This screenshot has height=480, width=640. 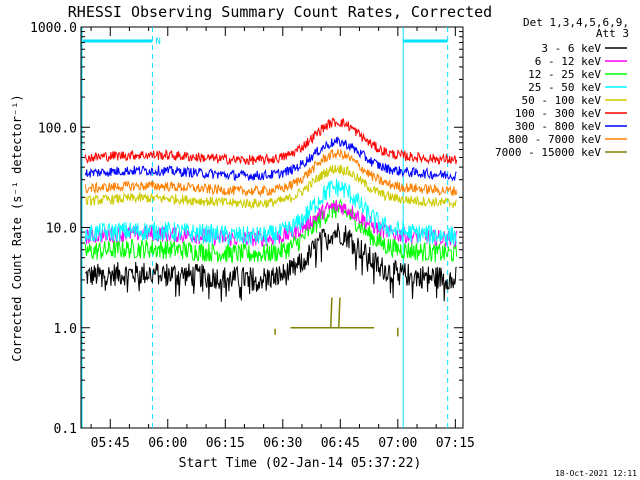 What do you see at coordinates (564, 74) in the screenshot?
I see `legend-label: 12 - 25 keV` at bounding box center [564, 74].